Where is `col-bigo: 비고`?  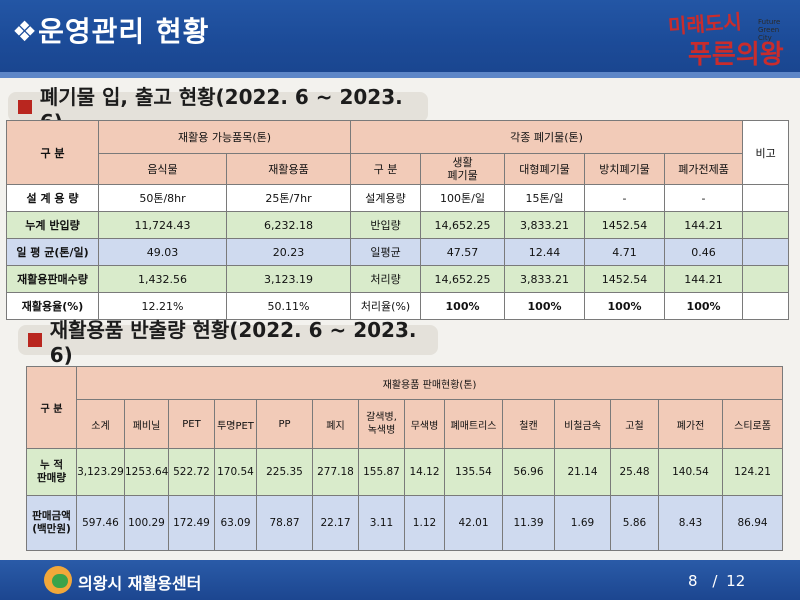 col-bigo: 비고 is located at coordinates (766, 152).